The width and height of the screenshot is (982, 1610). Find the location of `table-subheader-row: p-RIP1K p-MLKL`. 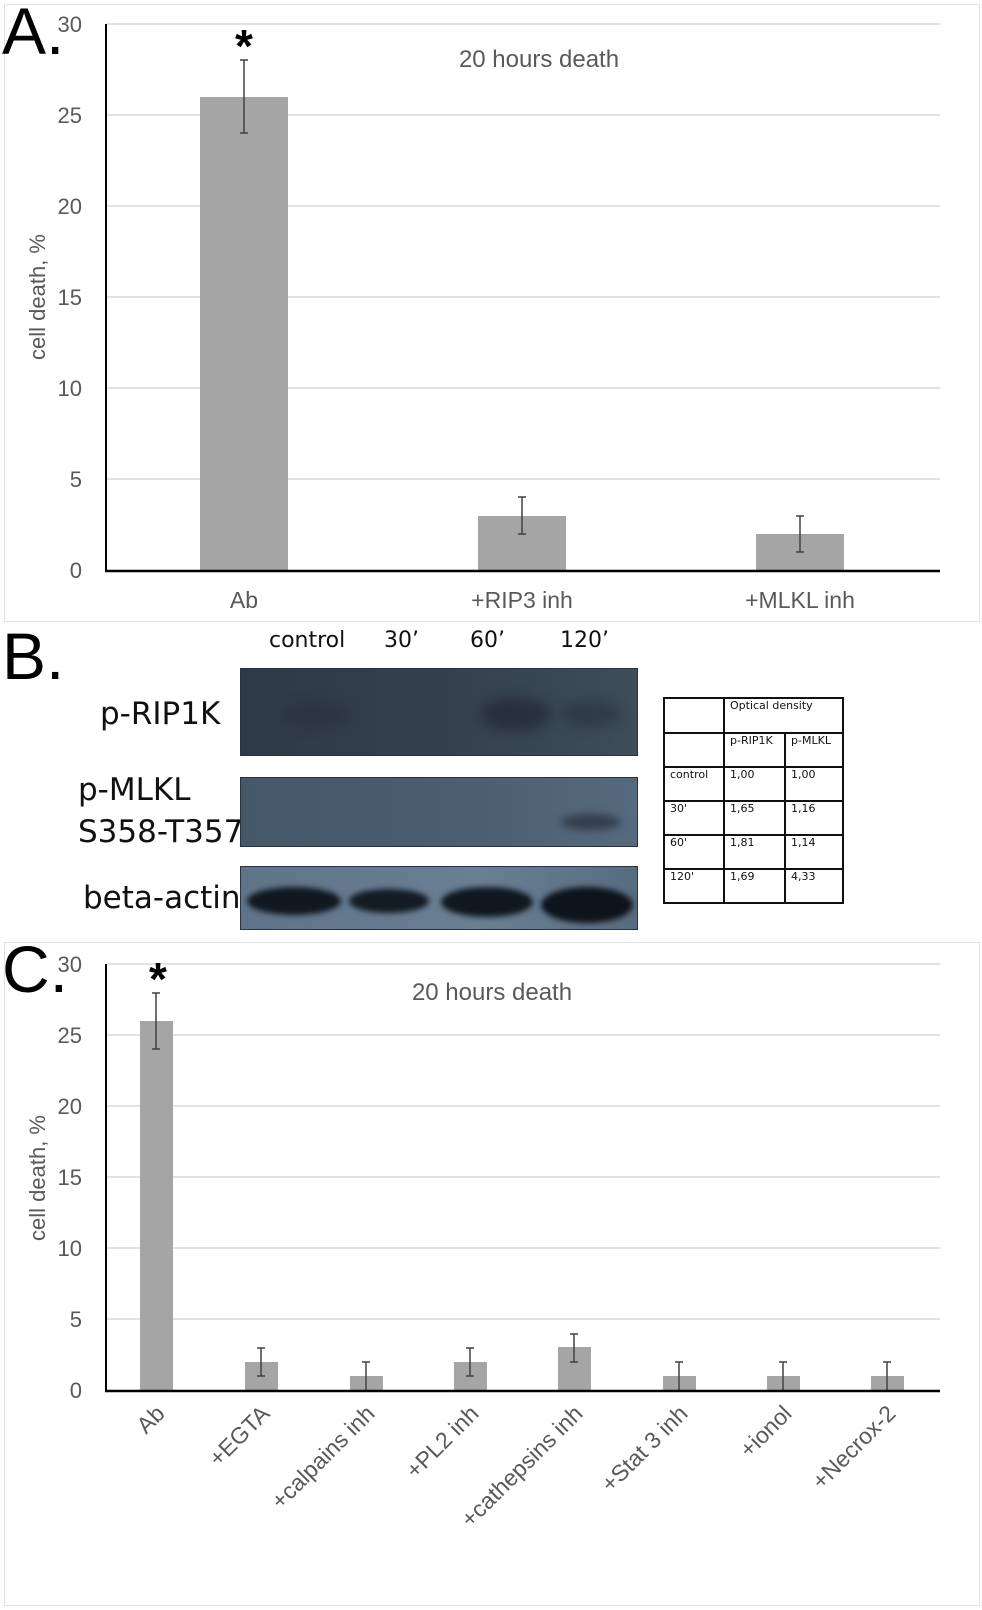

table-subheader-row: p-RIP1K p-MLKL is located at coordinates (753, 750).